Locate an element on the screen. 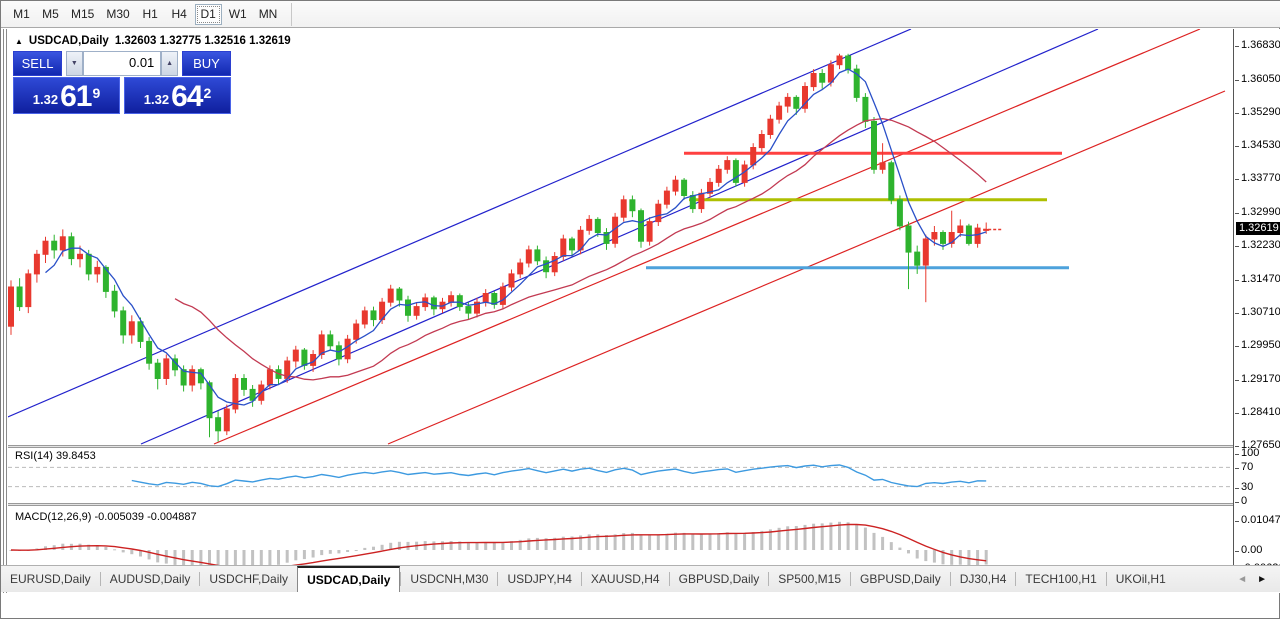 The width and height of the screenshot is (1280, 619). timeframe-button-h4: H4 is located at coordinates (179, 13).